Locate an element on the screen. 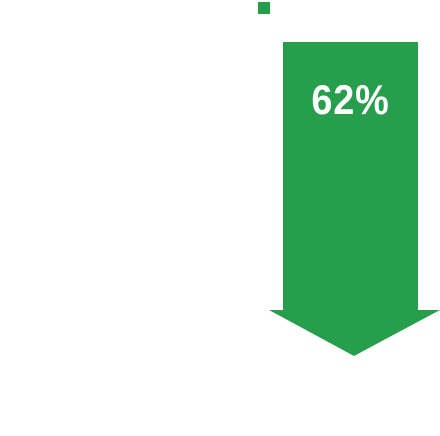  percentage-value: 62% is located at coordinates (350, 99).